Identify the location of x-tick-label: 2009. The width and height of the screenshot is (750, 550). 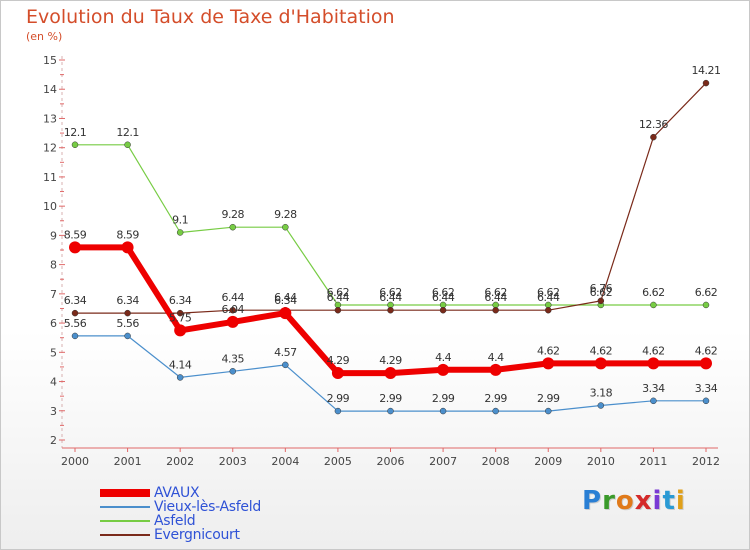
(548, 461).